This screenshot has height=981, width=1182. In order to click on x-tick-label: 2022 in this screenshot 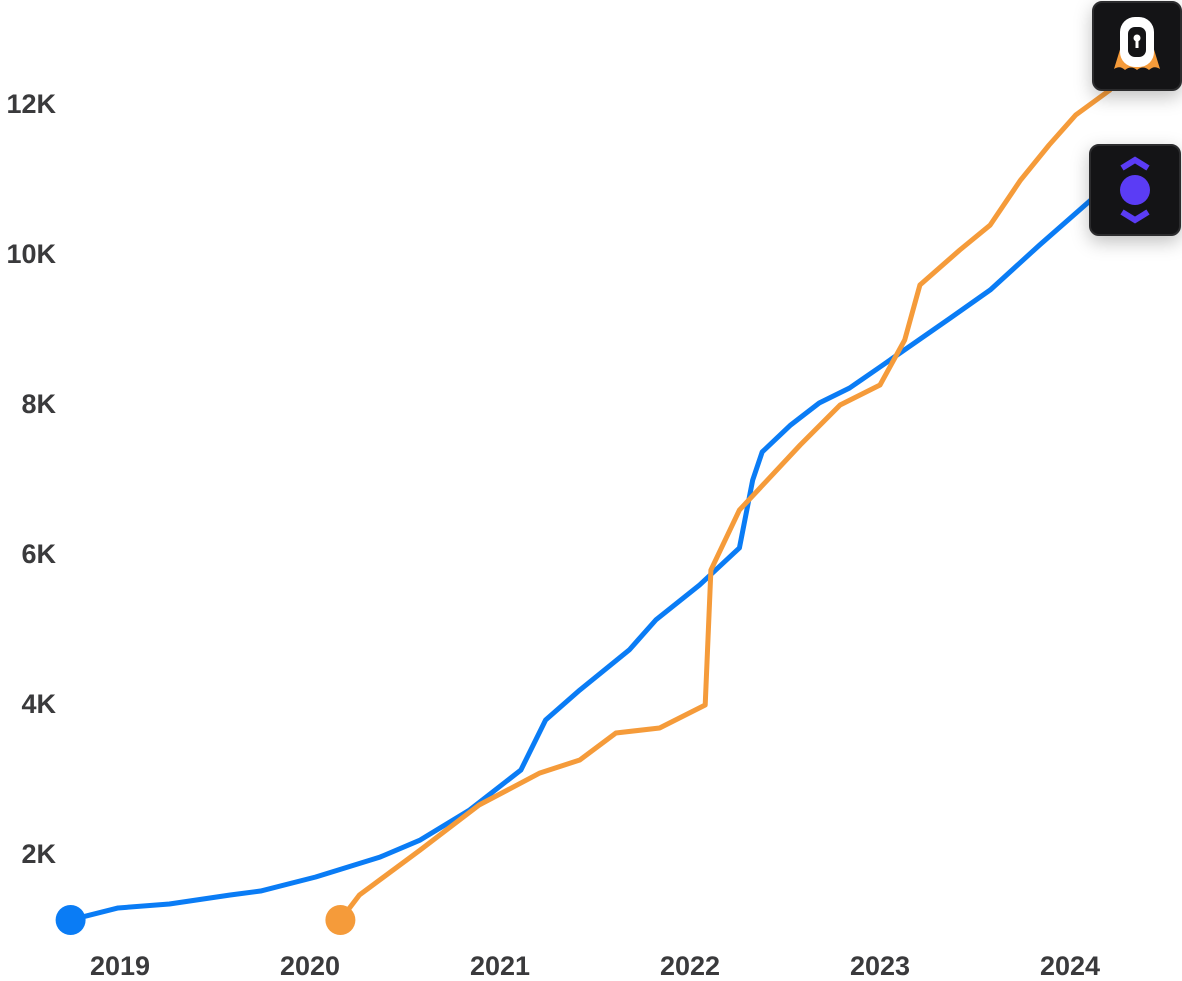, I will do `click(690, 966)`.